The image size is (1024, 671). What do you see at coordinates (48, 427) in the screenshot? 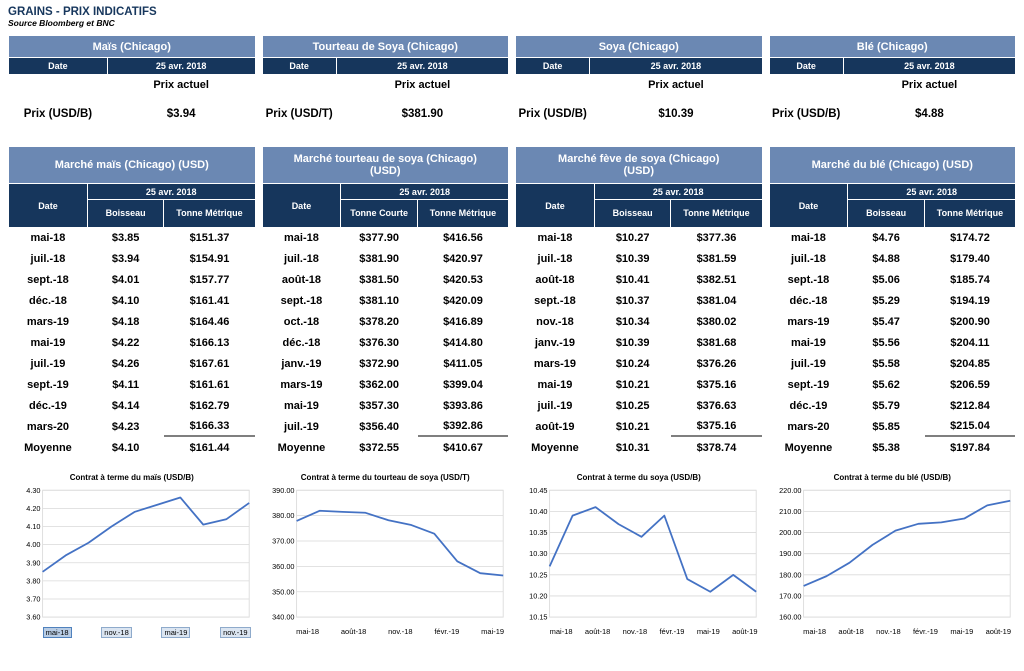
I see `row-date: mars-20` at bounding box center [48, 427].